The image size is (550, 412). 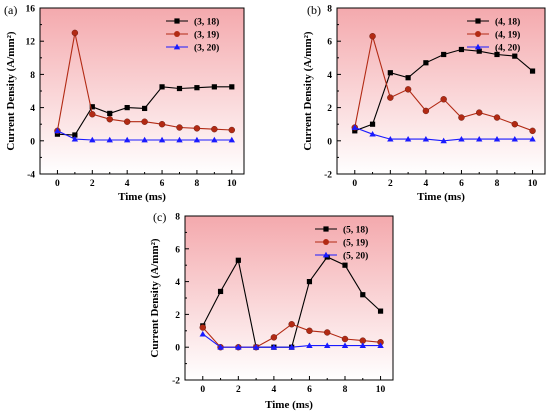 I want to click on x-tick-label: 4, so click(x=426, y=184).